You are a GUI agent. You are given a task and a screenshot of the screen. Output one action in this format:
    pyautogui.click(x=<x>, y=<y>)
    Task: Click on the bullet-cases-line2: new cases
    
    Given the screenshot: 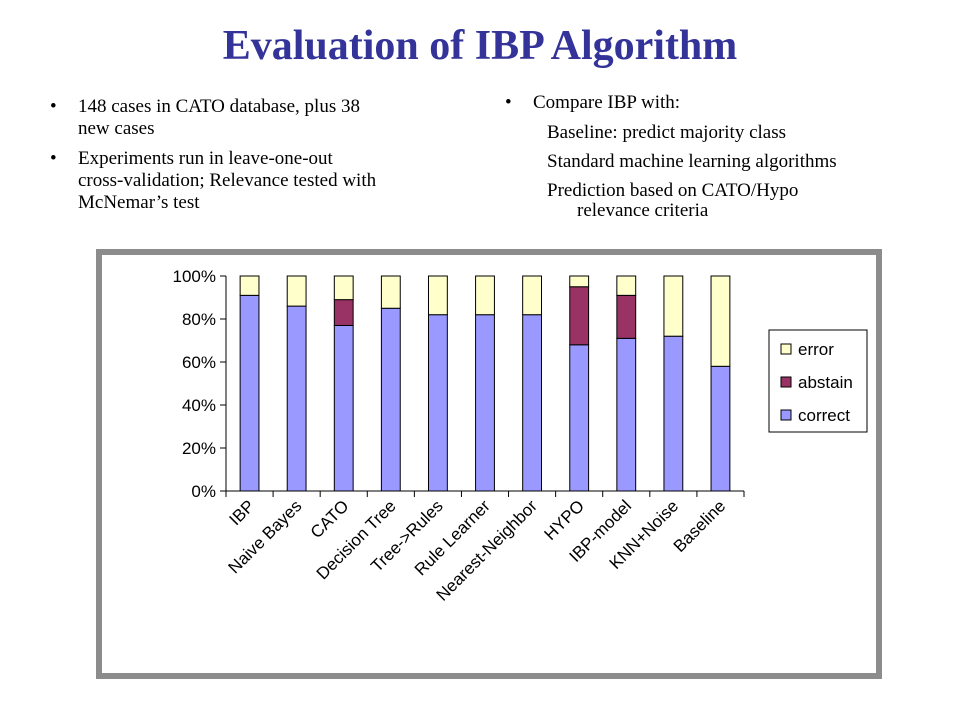 What is the action you would take?
    pyautogui.click(x=116, y=128)
    